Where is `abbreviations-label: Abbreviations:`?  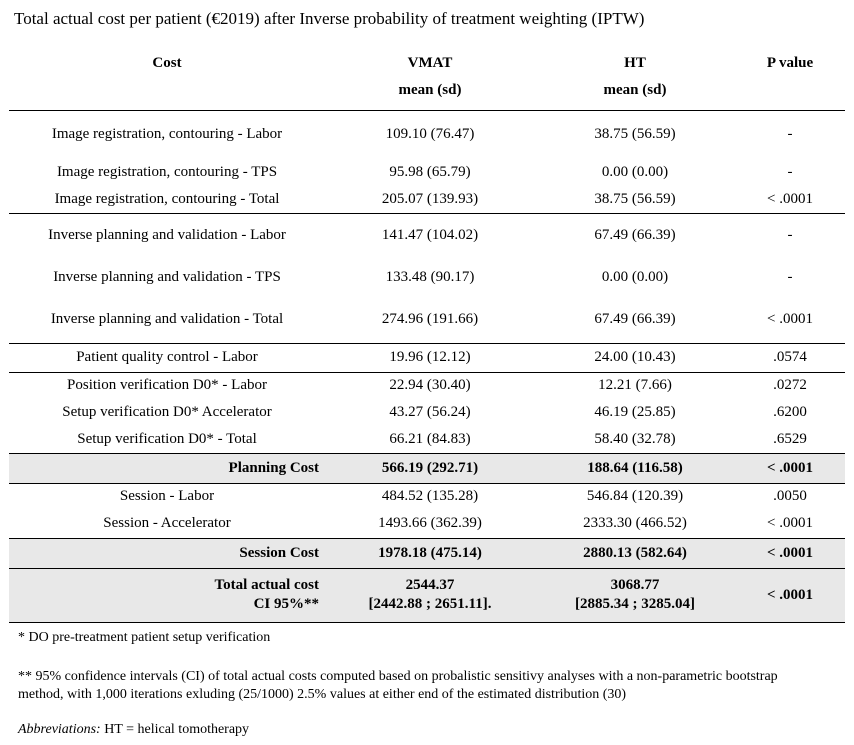 abbreviations-label: Abbreviations: is located at coordinates (59, 729).